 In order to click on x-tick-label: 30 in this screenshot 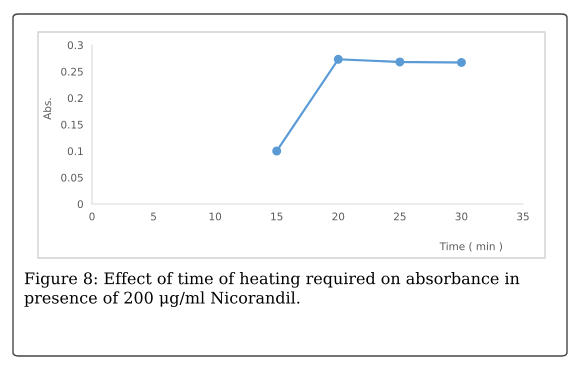, I will do `click(462, 216)`.